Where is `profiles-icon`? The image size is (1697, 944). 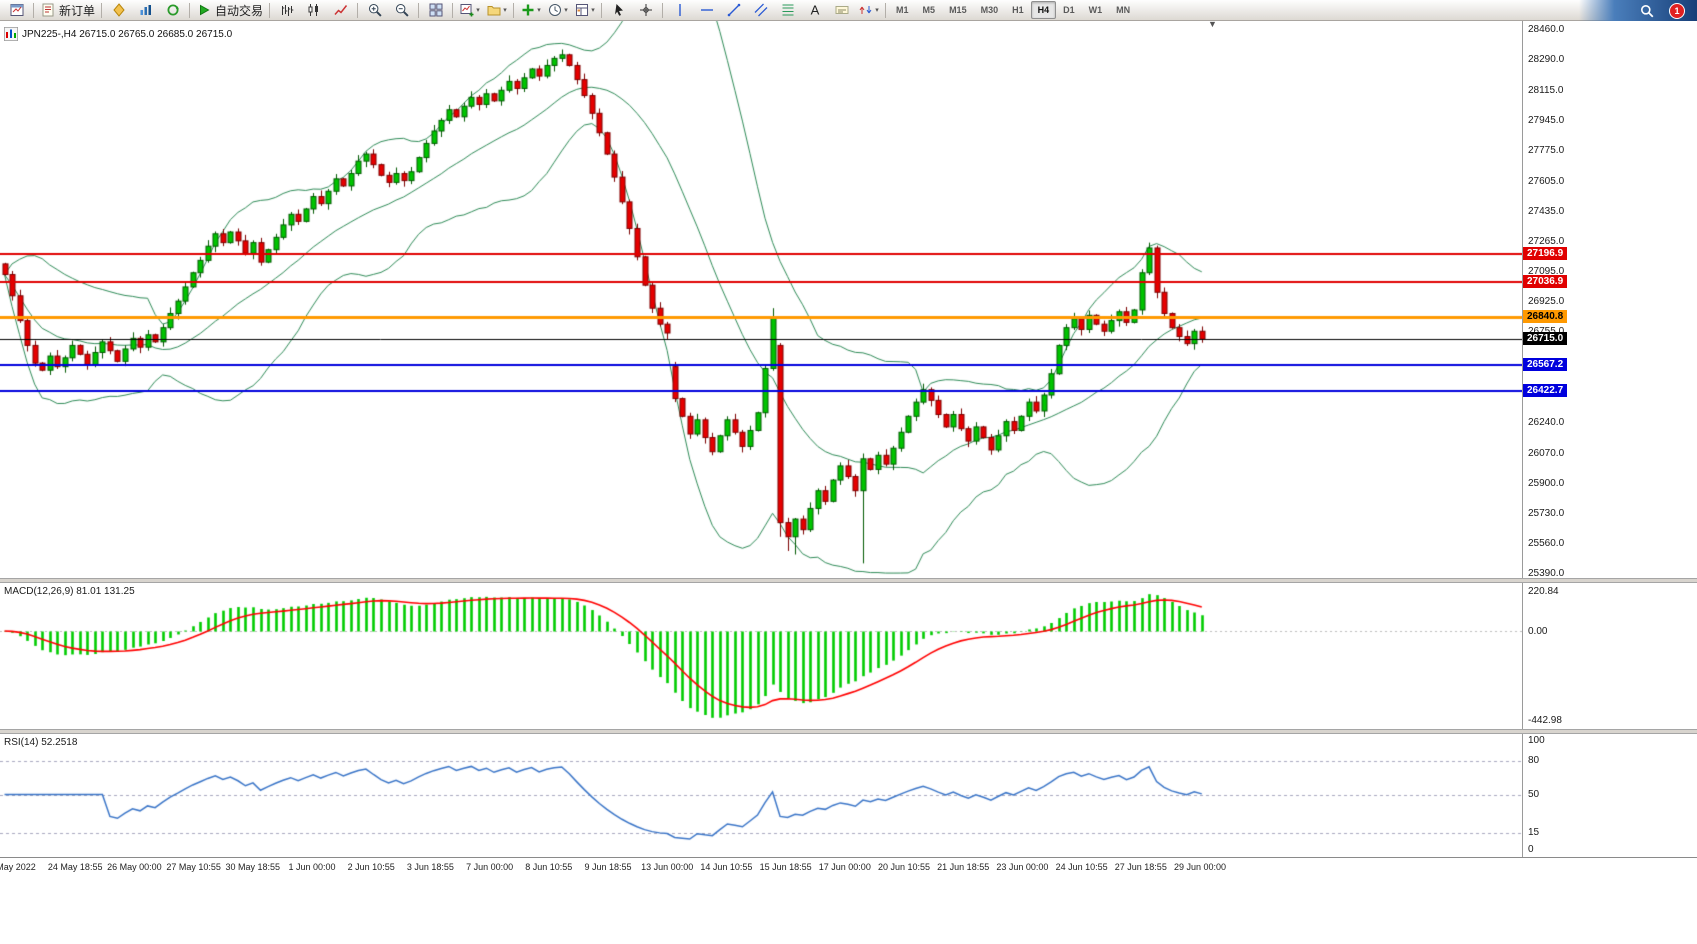
profiles-icon is located at coordinates (494, 10).